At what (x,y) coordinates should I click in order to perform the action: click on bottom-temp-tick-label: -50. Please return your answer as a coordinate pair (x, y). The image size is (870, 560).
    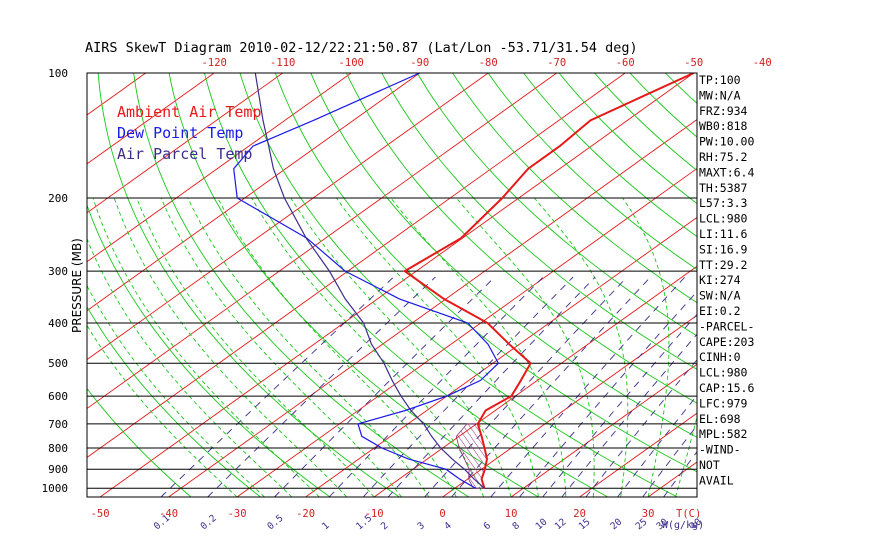
    Looking at the image, I should click on (100, 514).